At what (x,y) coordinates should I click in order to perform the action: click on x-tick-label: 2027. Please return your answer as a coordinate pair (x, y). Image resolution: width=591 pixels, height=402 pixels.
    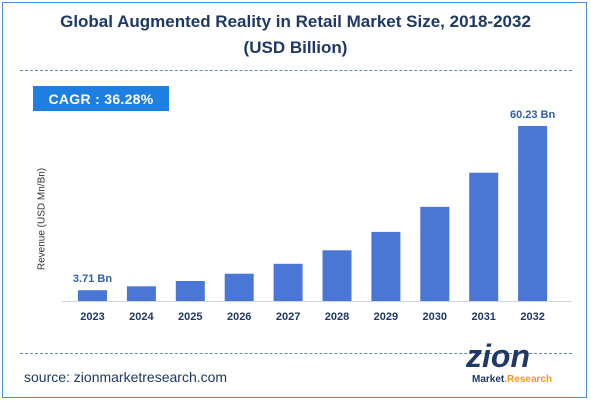
    Looking at the image, I should click on (288, 317).